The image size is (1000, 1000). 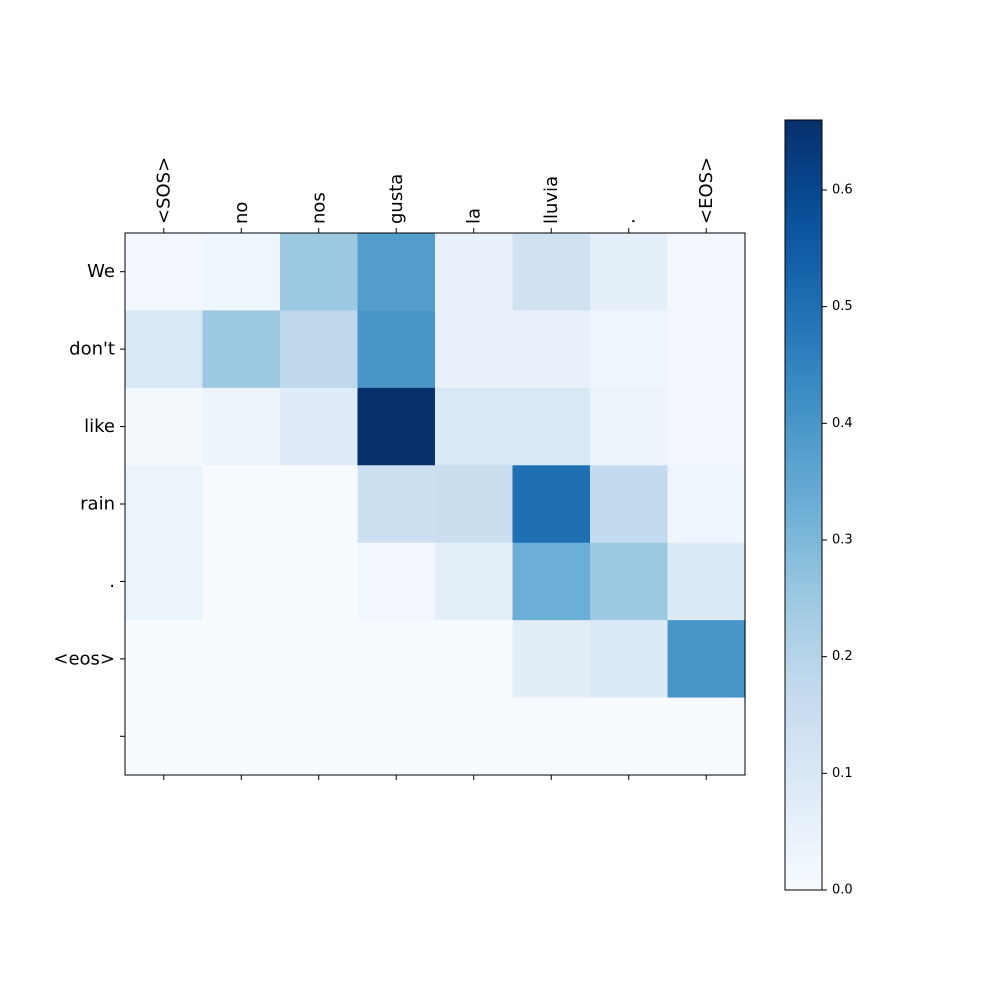 What do you see at coordinates (628, 221) in the screenshot?
I see `x-tick-label: .` at bounding box center [628, 221].